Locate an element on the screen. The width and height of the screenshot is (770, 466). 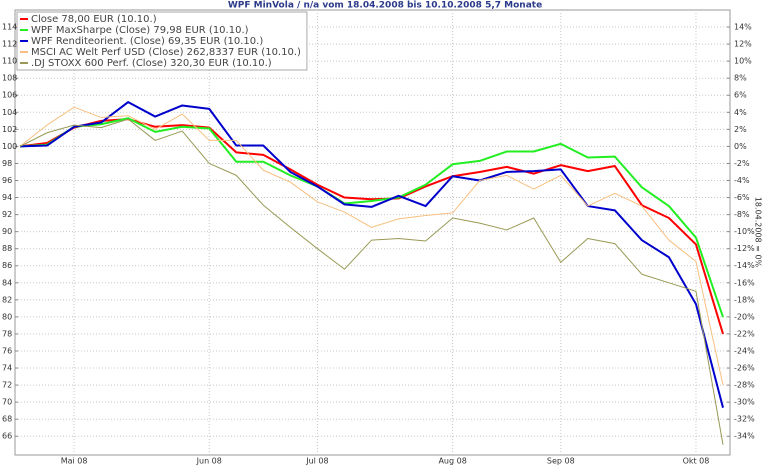
y-tick-label: 114 is located at coordinates (9, 27).